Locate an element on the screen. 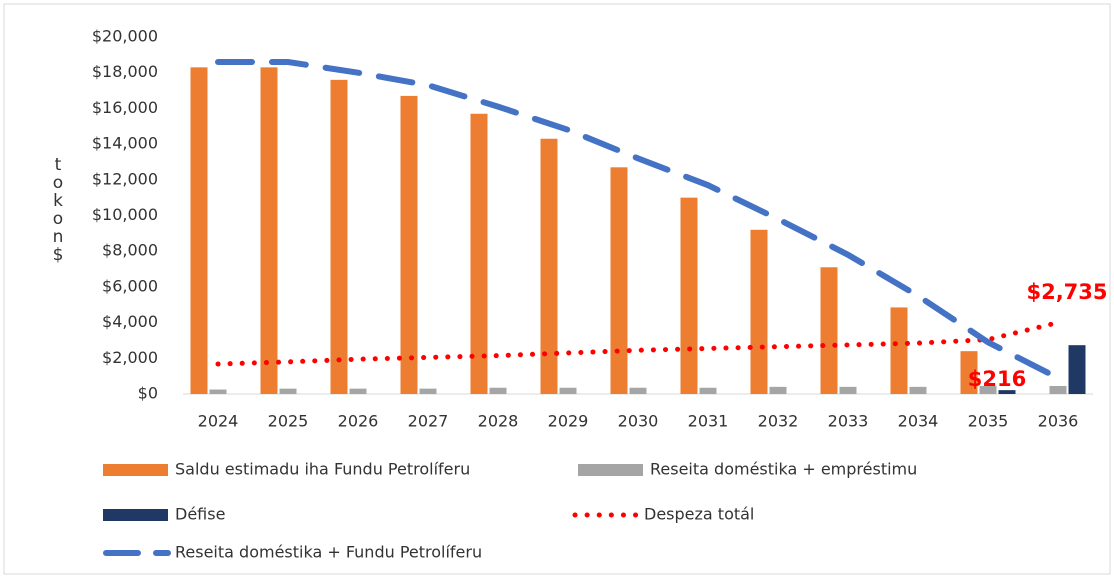  legend-label: Saldu estimadu iha Fundu Petrolíferu is located at coordinates (322, 469).